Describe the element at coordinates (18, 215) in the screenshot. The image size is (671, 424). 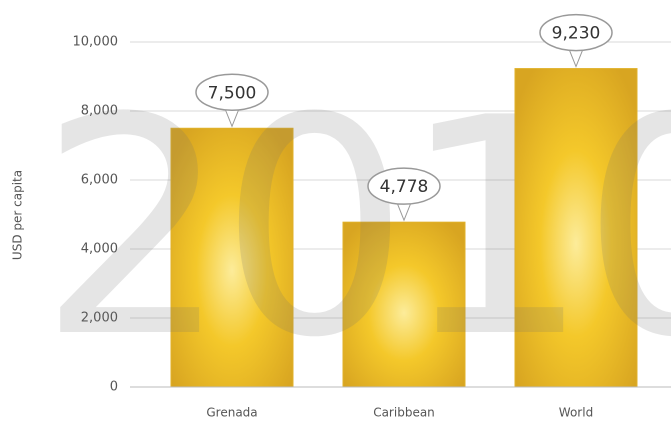
I see `y-axis-label: USD per capita` at that location.